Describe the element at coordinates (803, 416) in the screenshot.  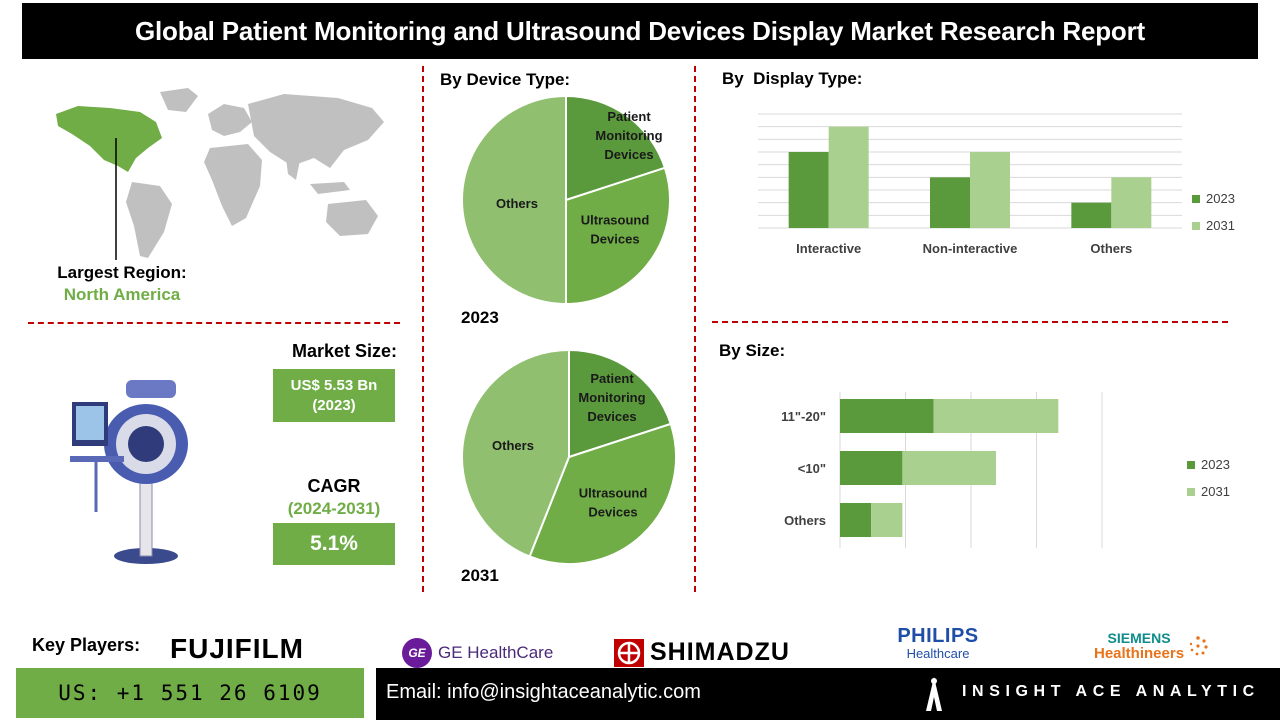
I see `size-category-label: 11"-20"` at that location.